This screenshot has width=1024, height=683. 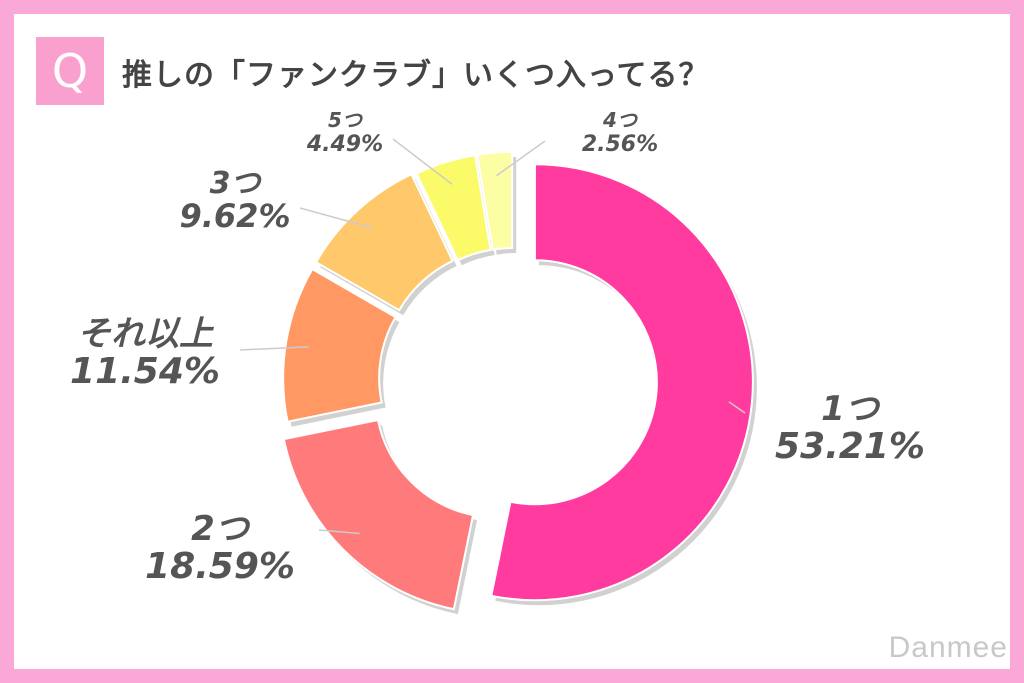 I want to click on question-title: 推しの「ファンクラブ」いくつ入ってる？, so click(x=416, y=75).